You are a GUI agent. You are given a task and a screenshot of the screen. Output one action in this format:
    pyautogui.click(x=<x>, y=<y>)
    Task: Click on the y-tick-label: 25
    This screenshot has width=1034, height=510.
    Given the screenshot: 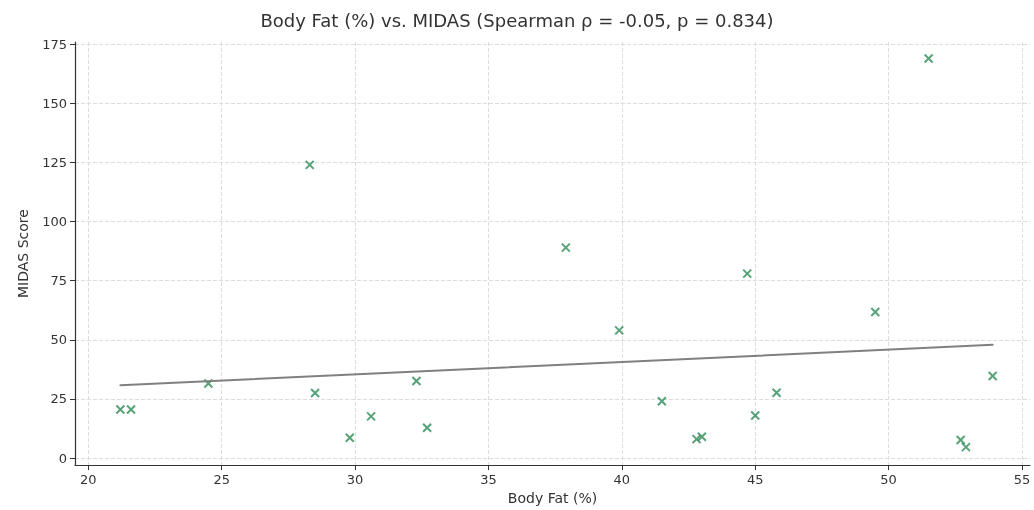 What is the action you would take?
    pyautogui.click(x=58, y=399)
    